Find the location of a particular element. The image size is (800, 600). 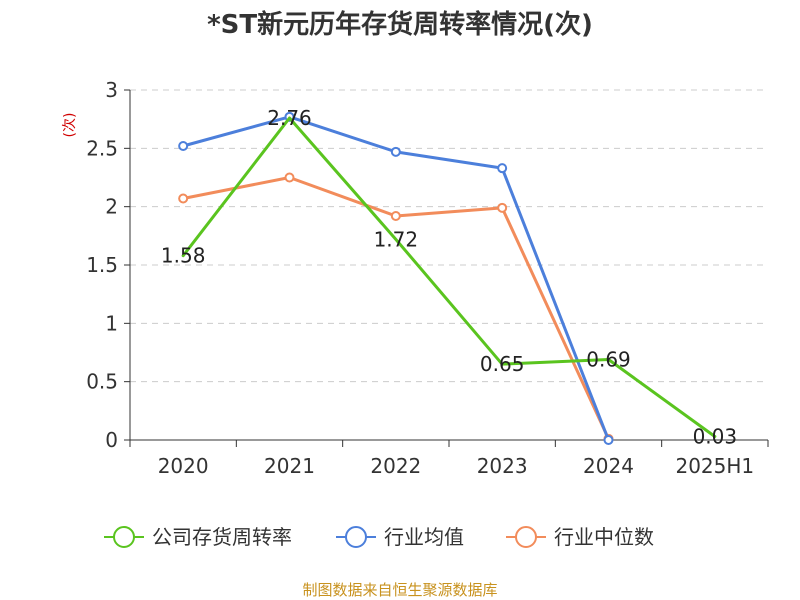

legend-item-0: 公司存货周转率 is located at coordinates (198, 537).